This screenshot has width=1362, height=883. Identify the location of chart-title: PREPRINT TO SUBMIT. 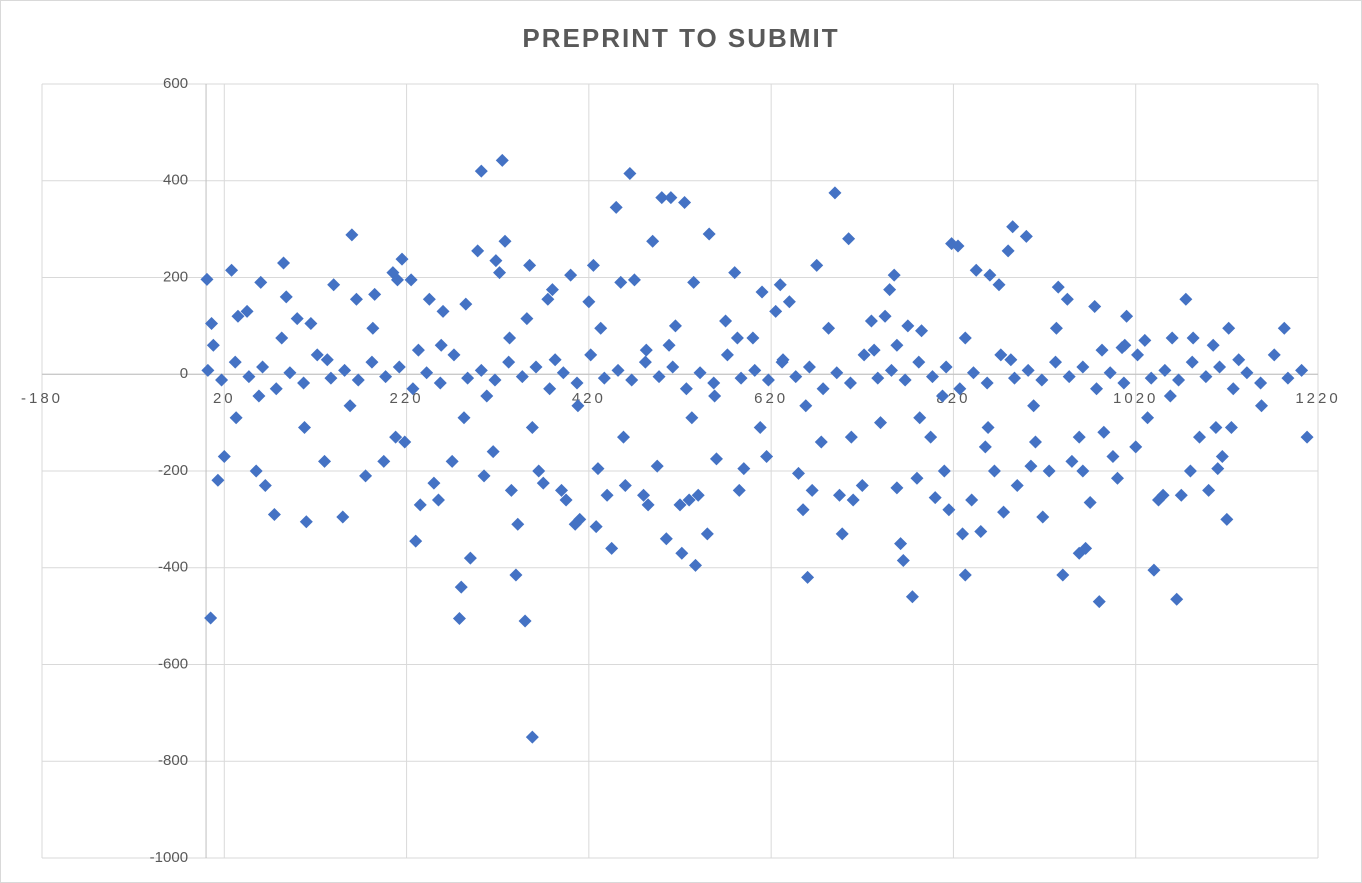
(680, 38).